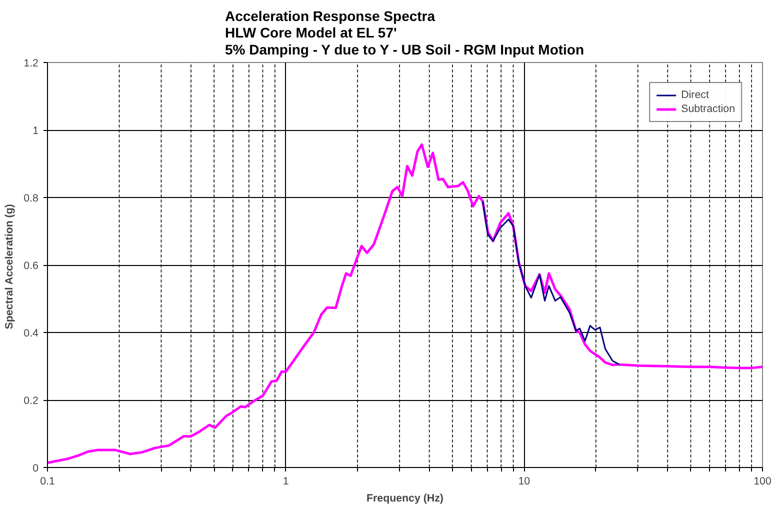 Image resolution: width=779 pixels, height=507 pixels. What do you see at coordinates (285, 482) in the screenshot?
I see `x-tick-label: 1` at bounding box center [285, 482].